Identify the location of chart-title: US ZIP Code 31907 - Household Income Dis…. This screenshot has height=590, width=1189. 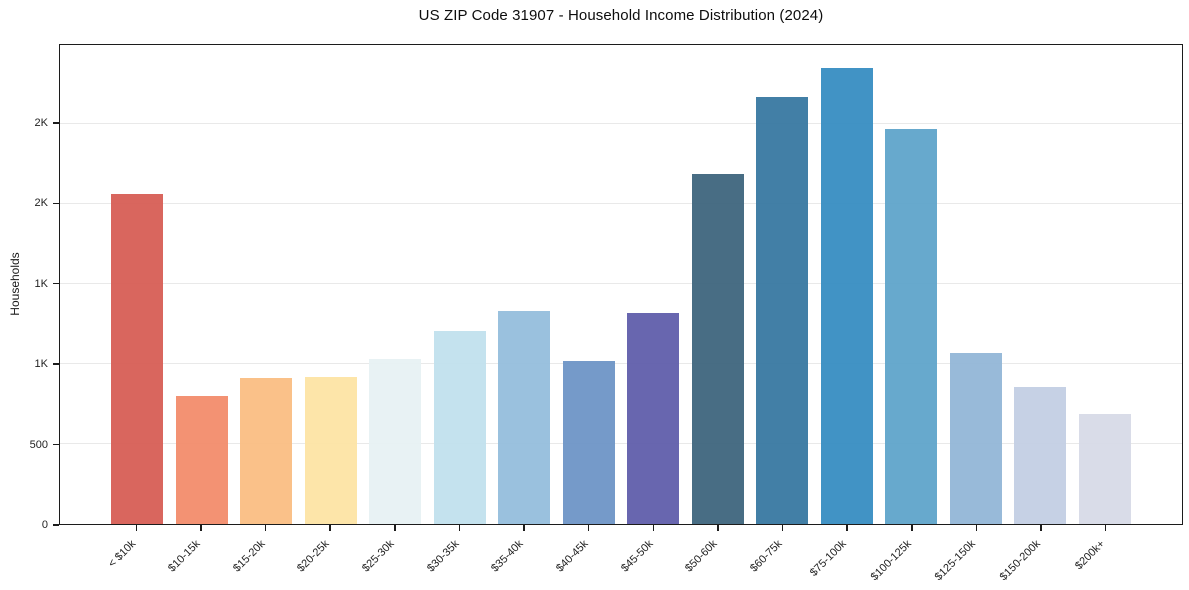
(621, 15).